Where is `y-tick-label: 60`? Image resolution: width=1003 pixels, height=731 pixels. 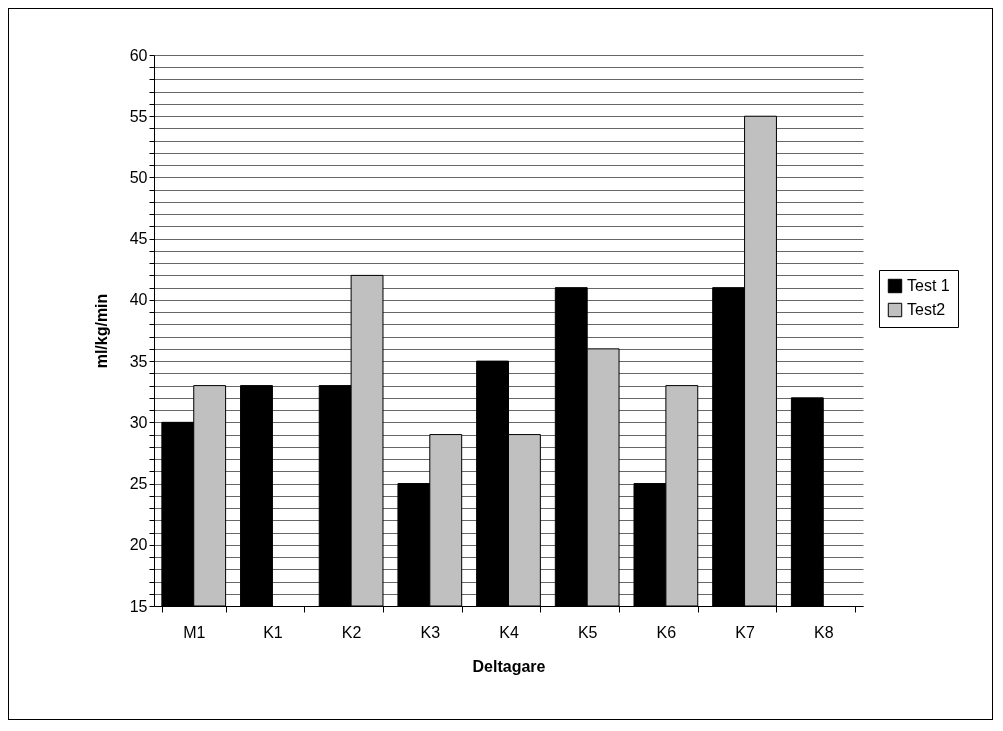 y-tick-label: 60 is located at coordinates (138, 55).